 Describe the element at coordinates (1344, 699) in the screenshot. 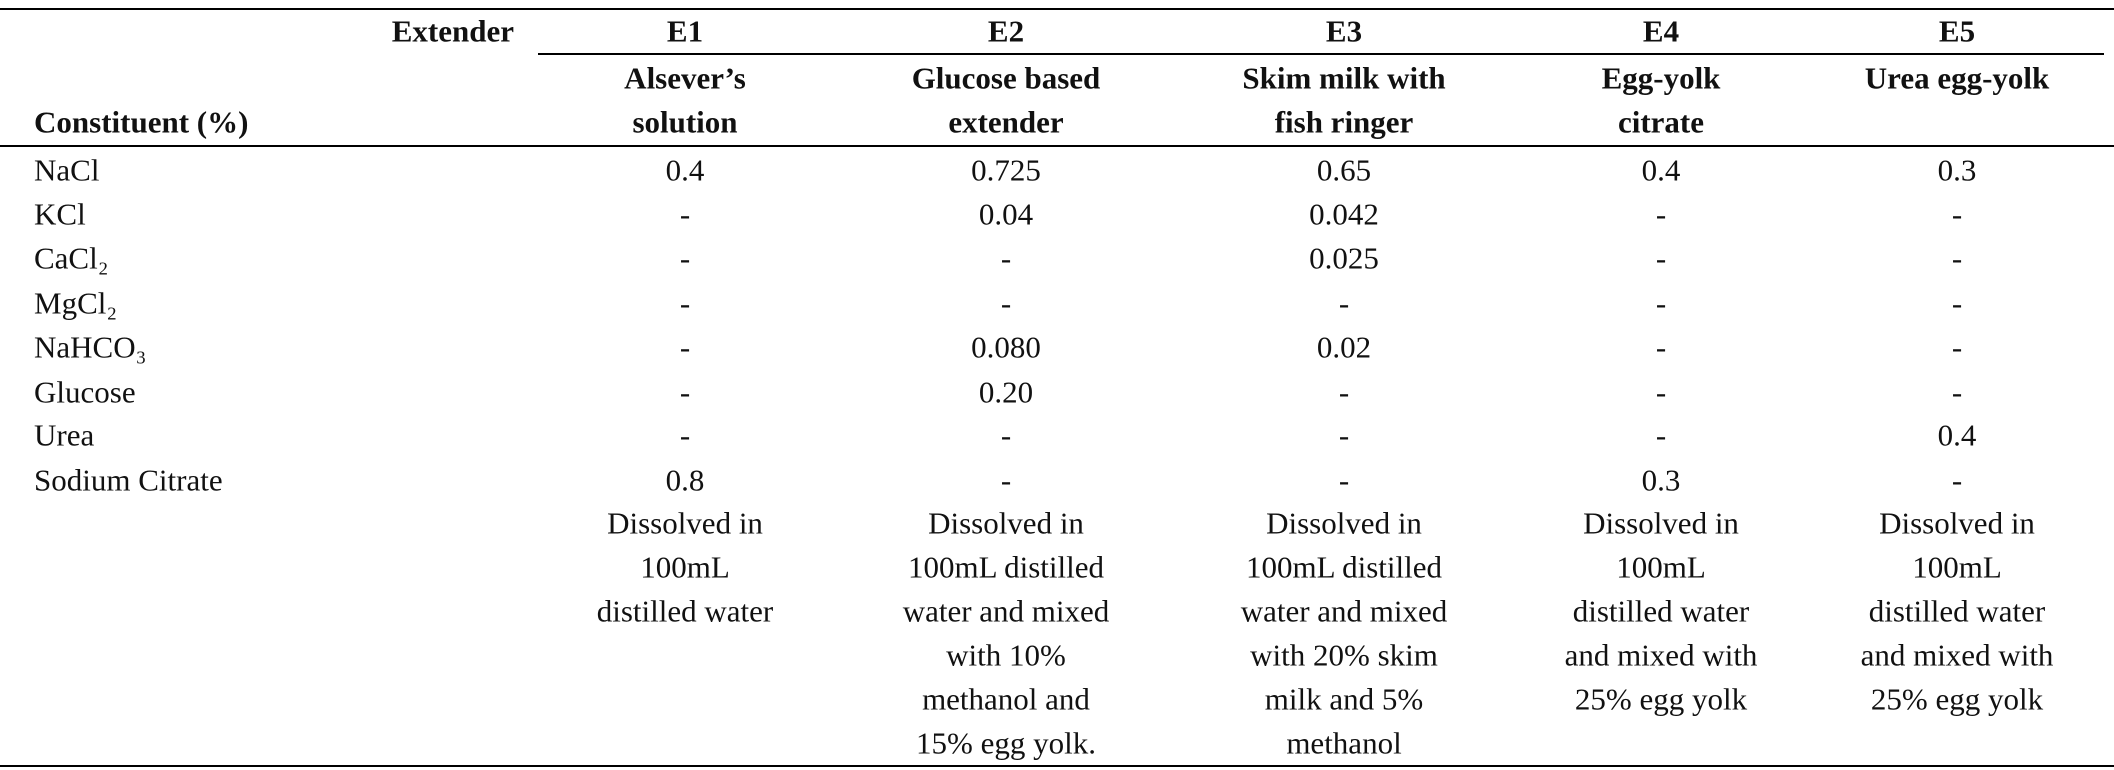

I see `note-line: milk and 5%` at that location.